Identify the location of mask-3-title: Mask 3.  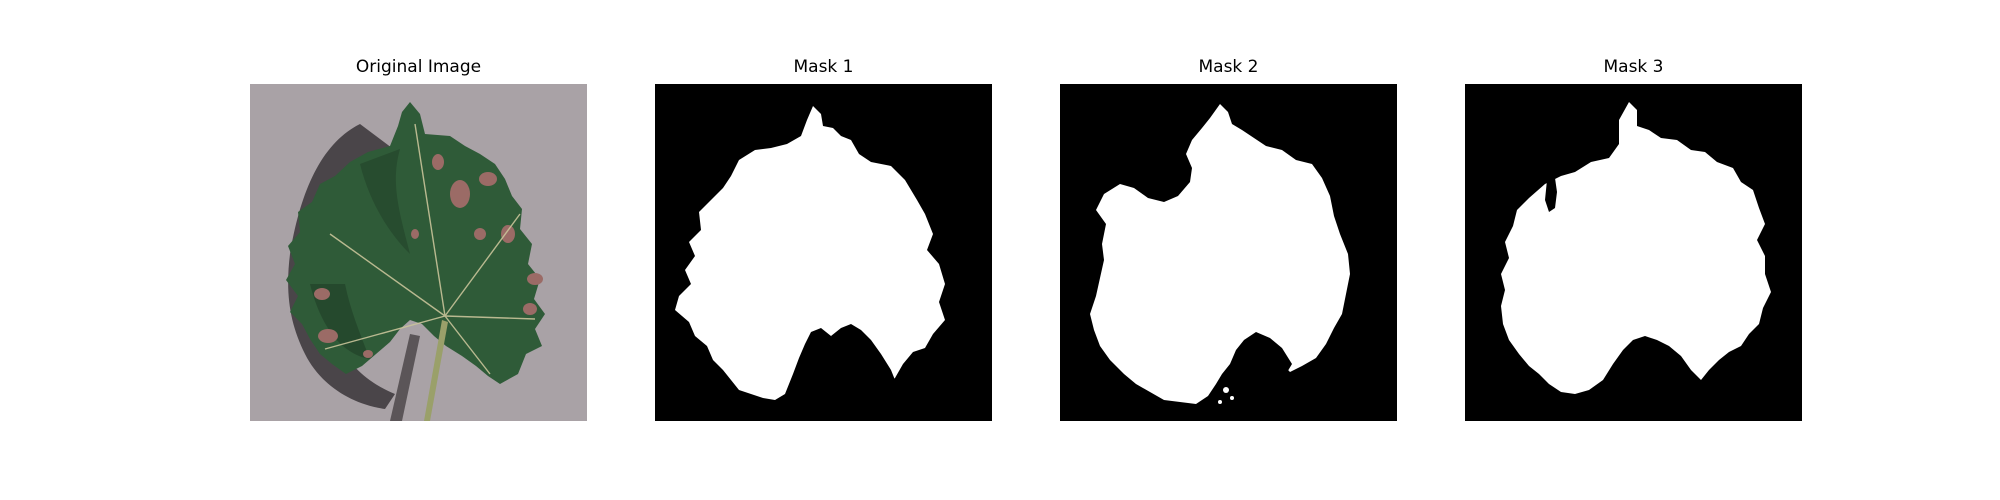
(1633, 67).